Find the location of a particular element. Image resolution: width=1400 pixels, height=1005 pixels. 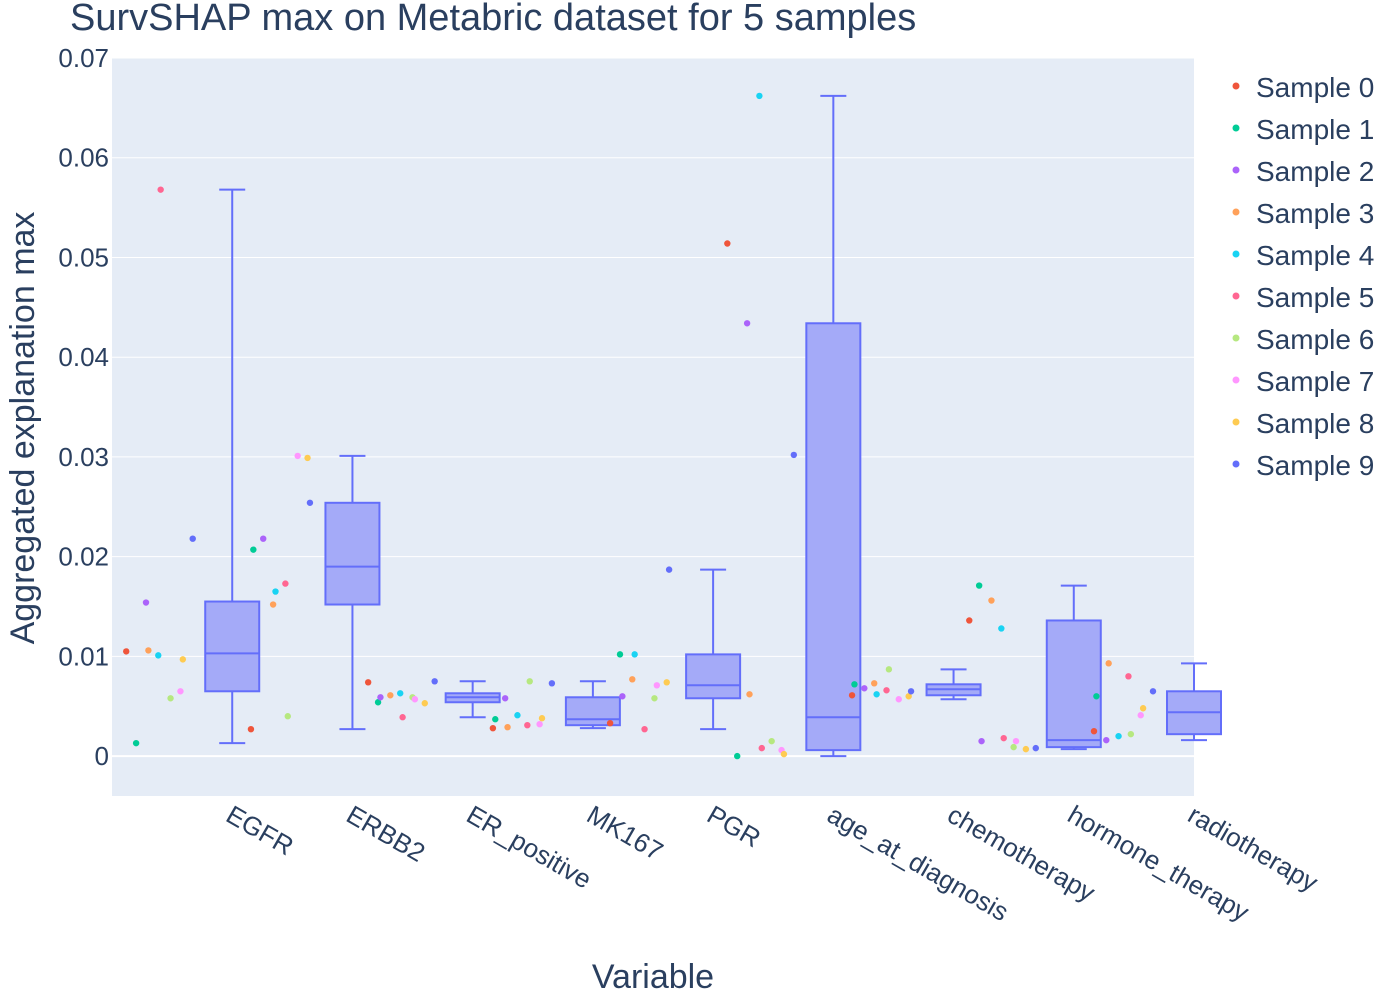

y-axis-title: Aggregated explanation max is located at coordinates (23, 428).